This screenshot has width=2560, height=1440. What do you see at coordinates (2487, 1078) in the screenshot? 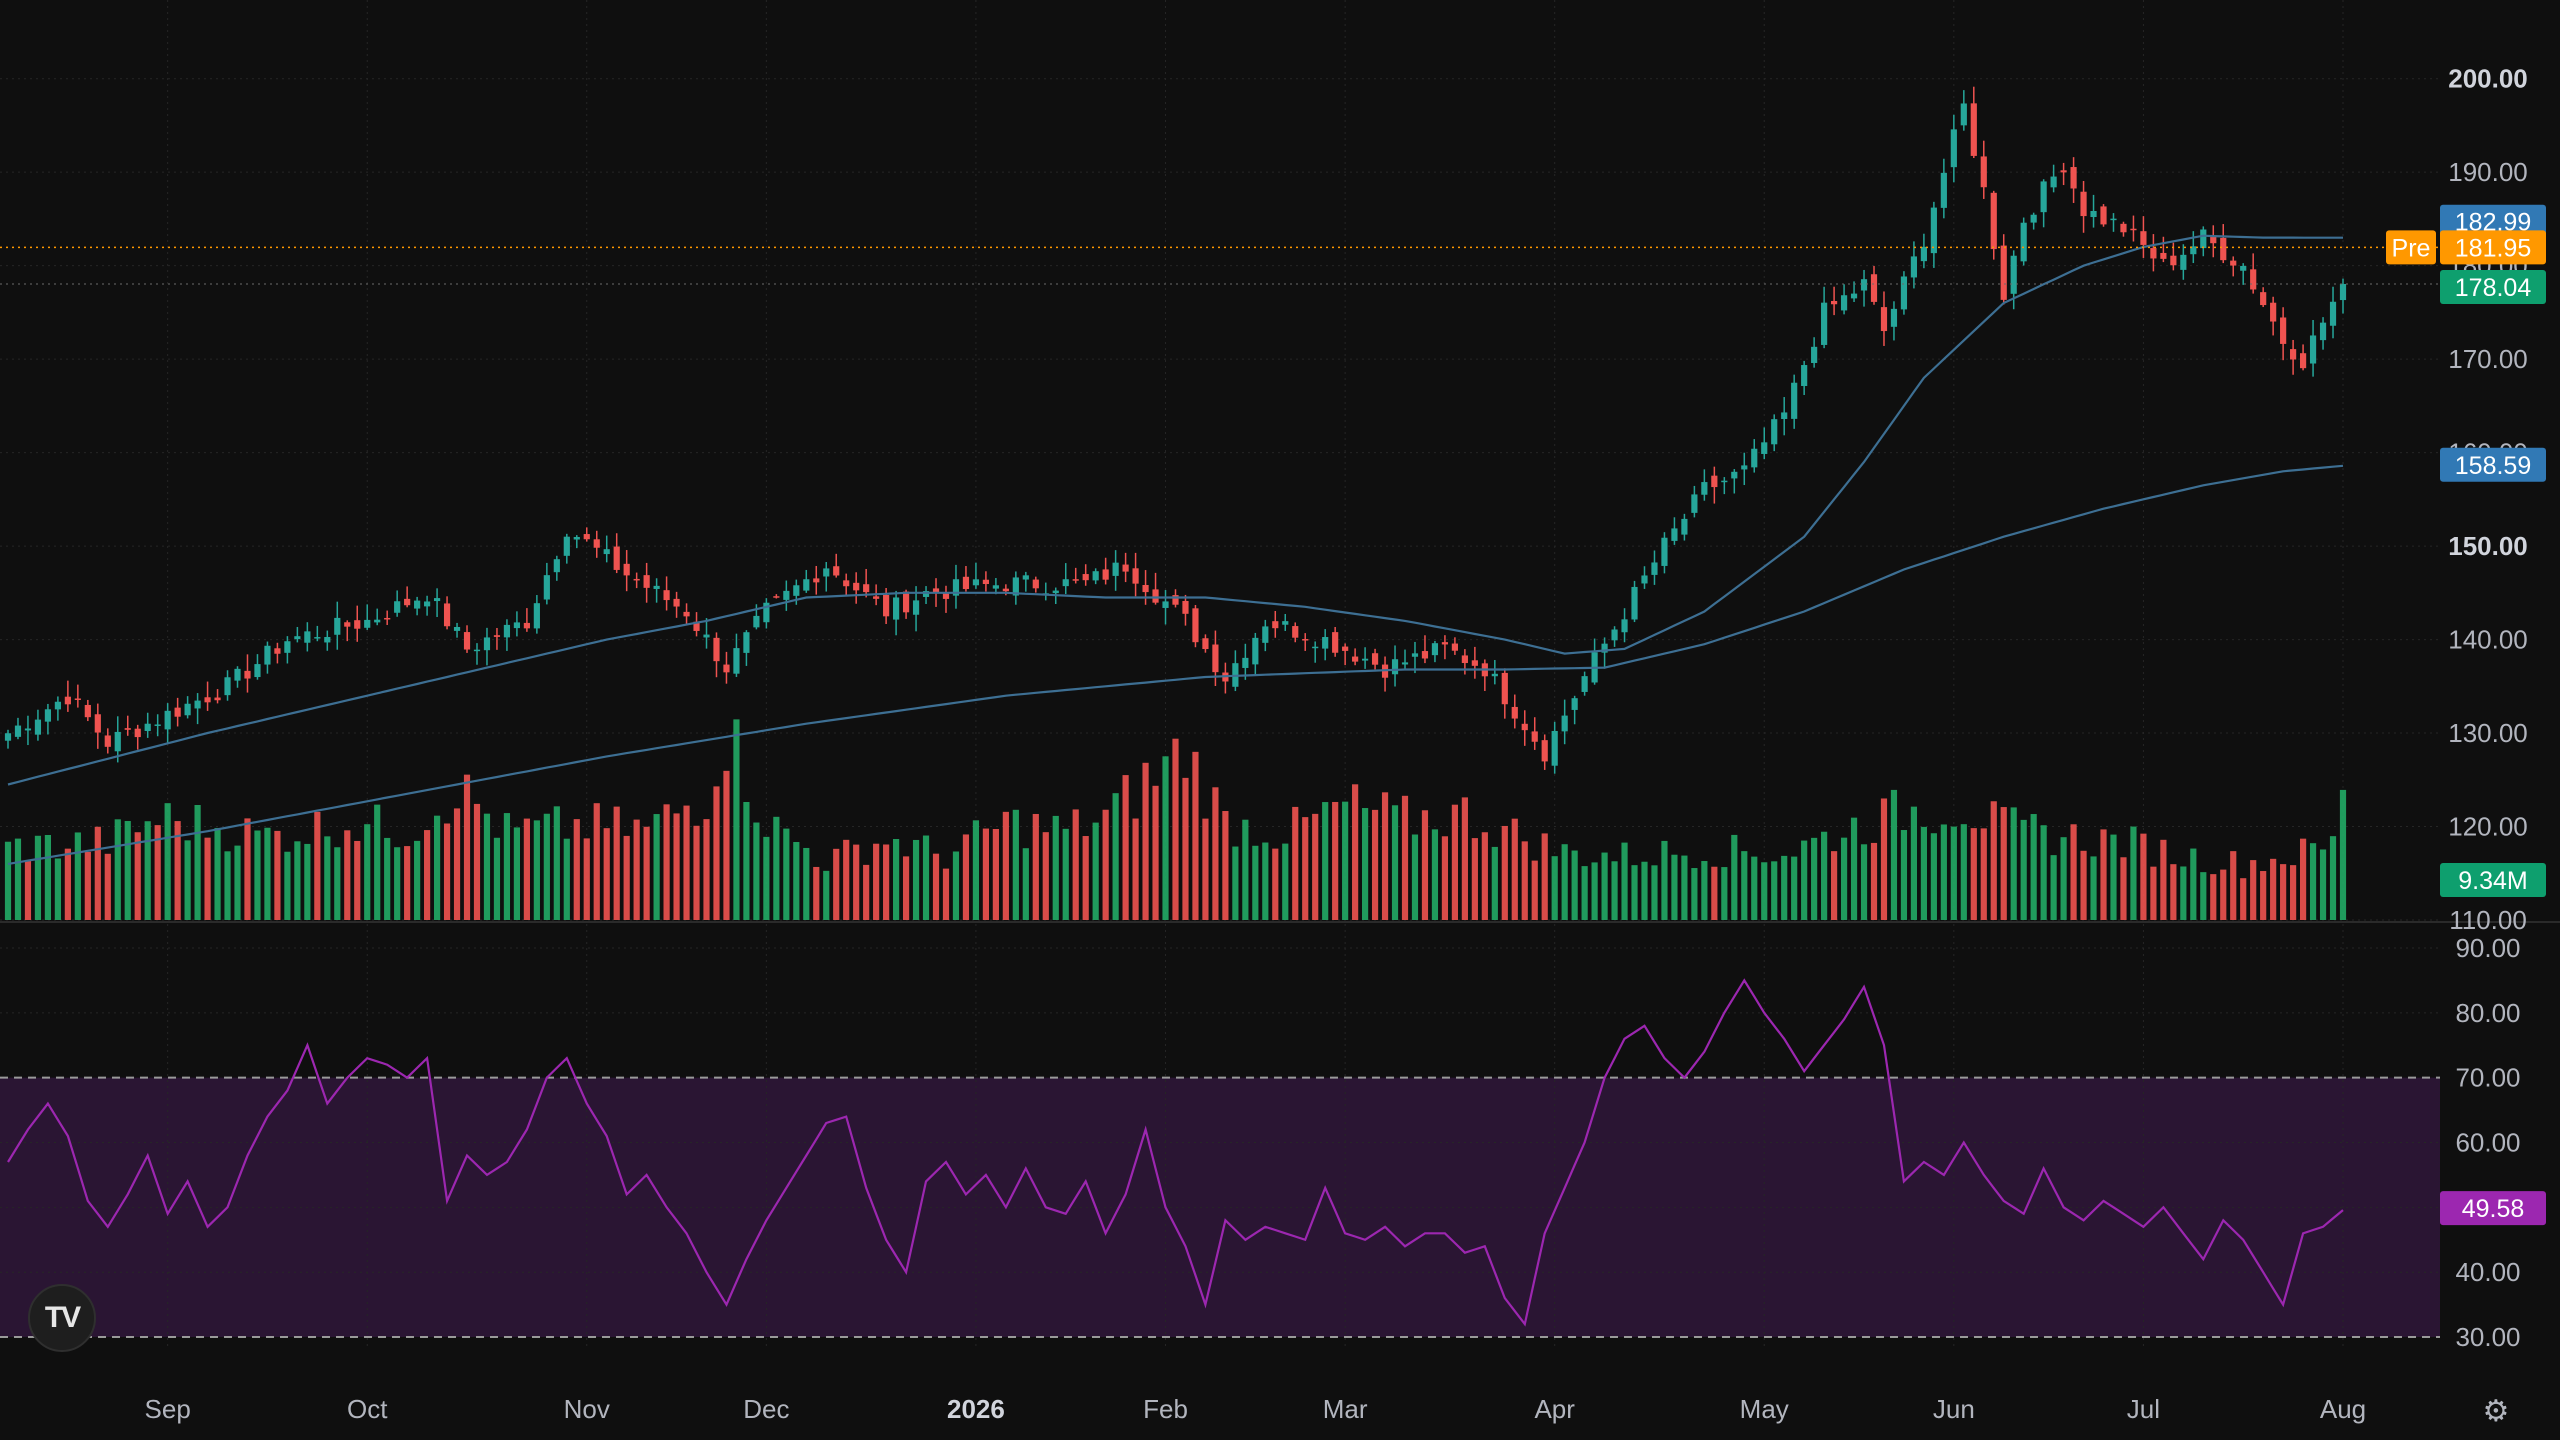
I see `rsi-axis-label: 70.00` at bounding box center [2487, 1078].